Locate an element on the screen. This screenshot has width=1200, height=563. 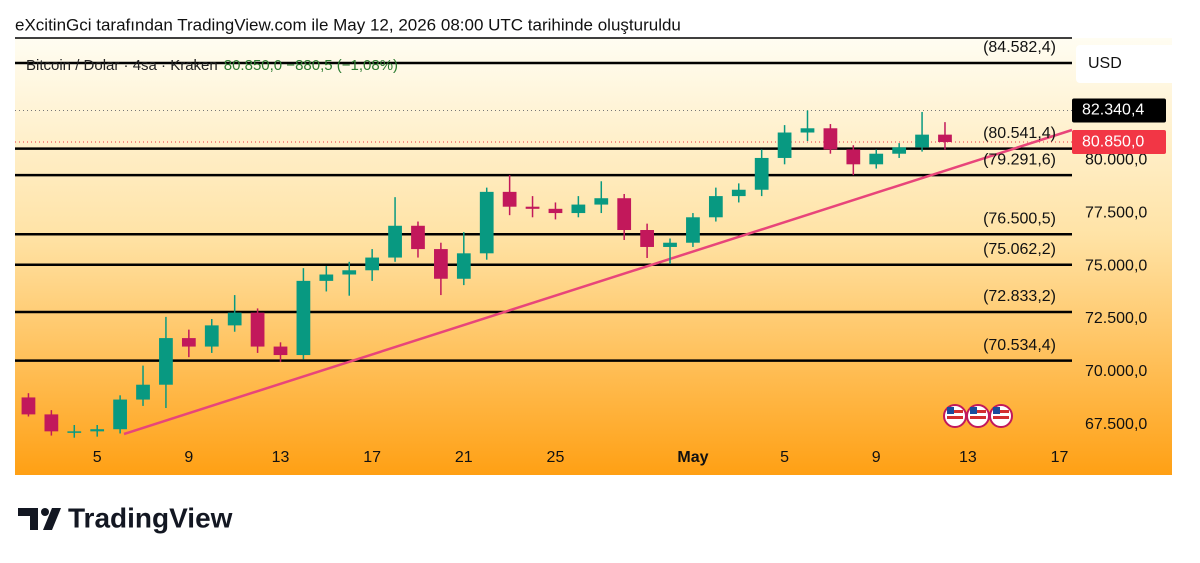
level-label: (70.534,4) is located at coordinates (1019, 345).